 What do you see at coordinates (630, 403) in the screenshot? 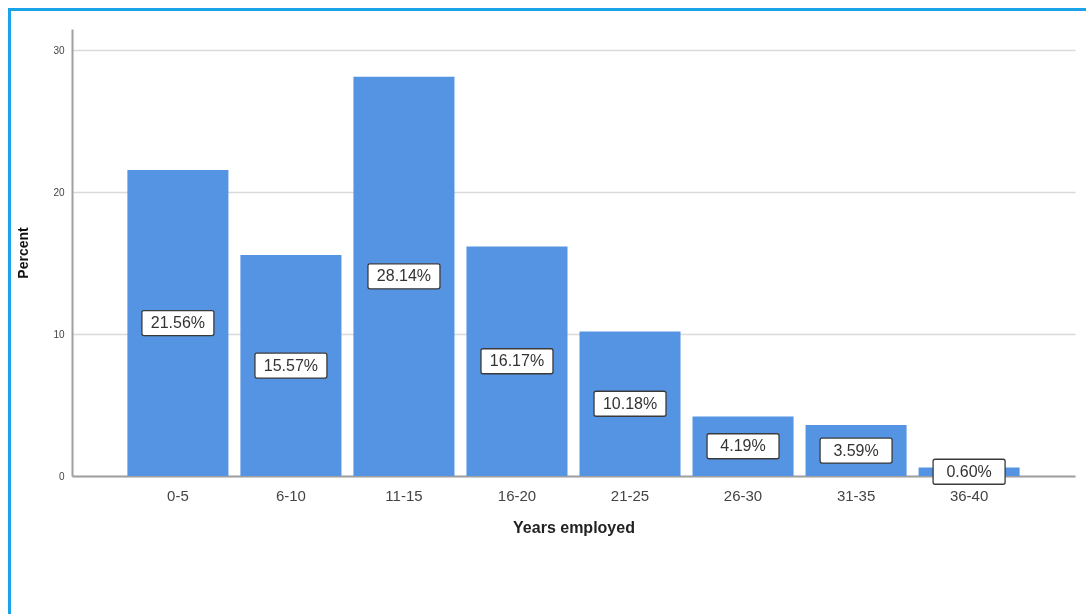
I see `data-label: 10.18%` at bounding box center [630, 403].